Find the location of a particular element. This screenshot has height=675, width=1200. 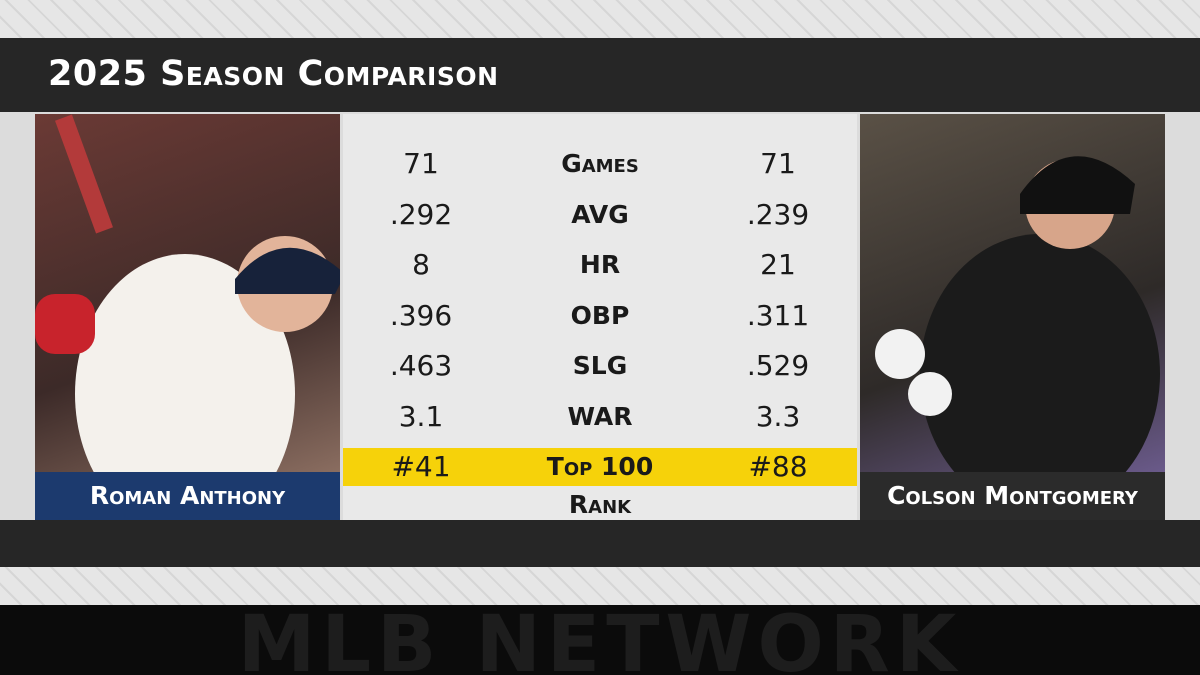

right-value: 71 is located at coordinates (778, 163).